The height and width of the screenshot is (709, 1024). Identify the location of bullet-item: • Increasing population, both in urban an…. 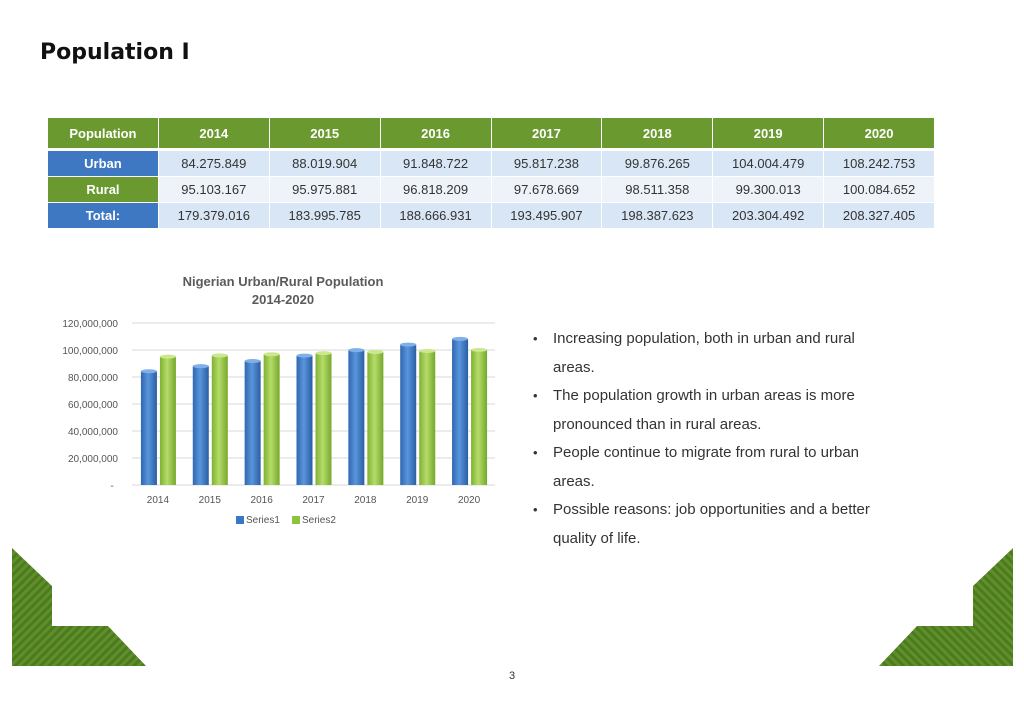
(733, 353).